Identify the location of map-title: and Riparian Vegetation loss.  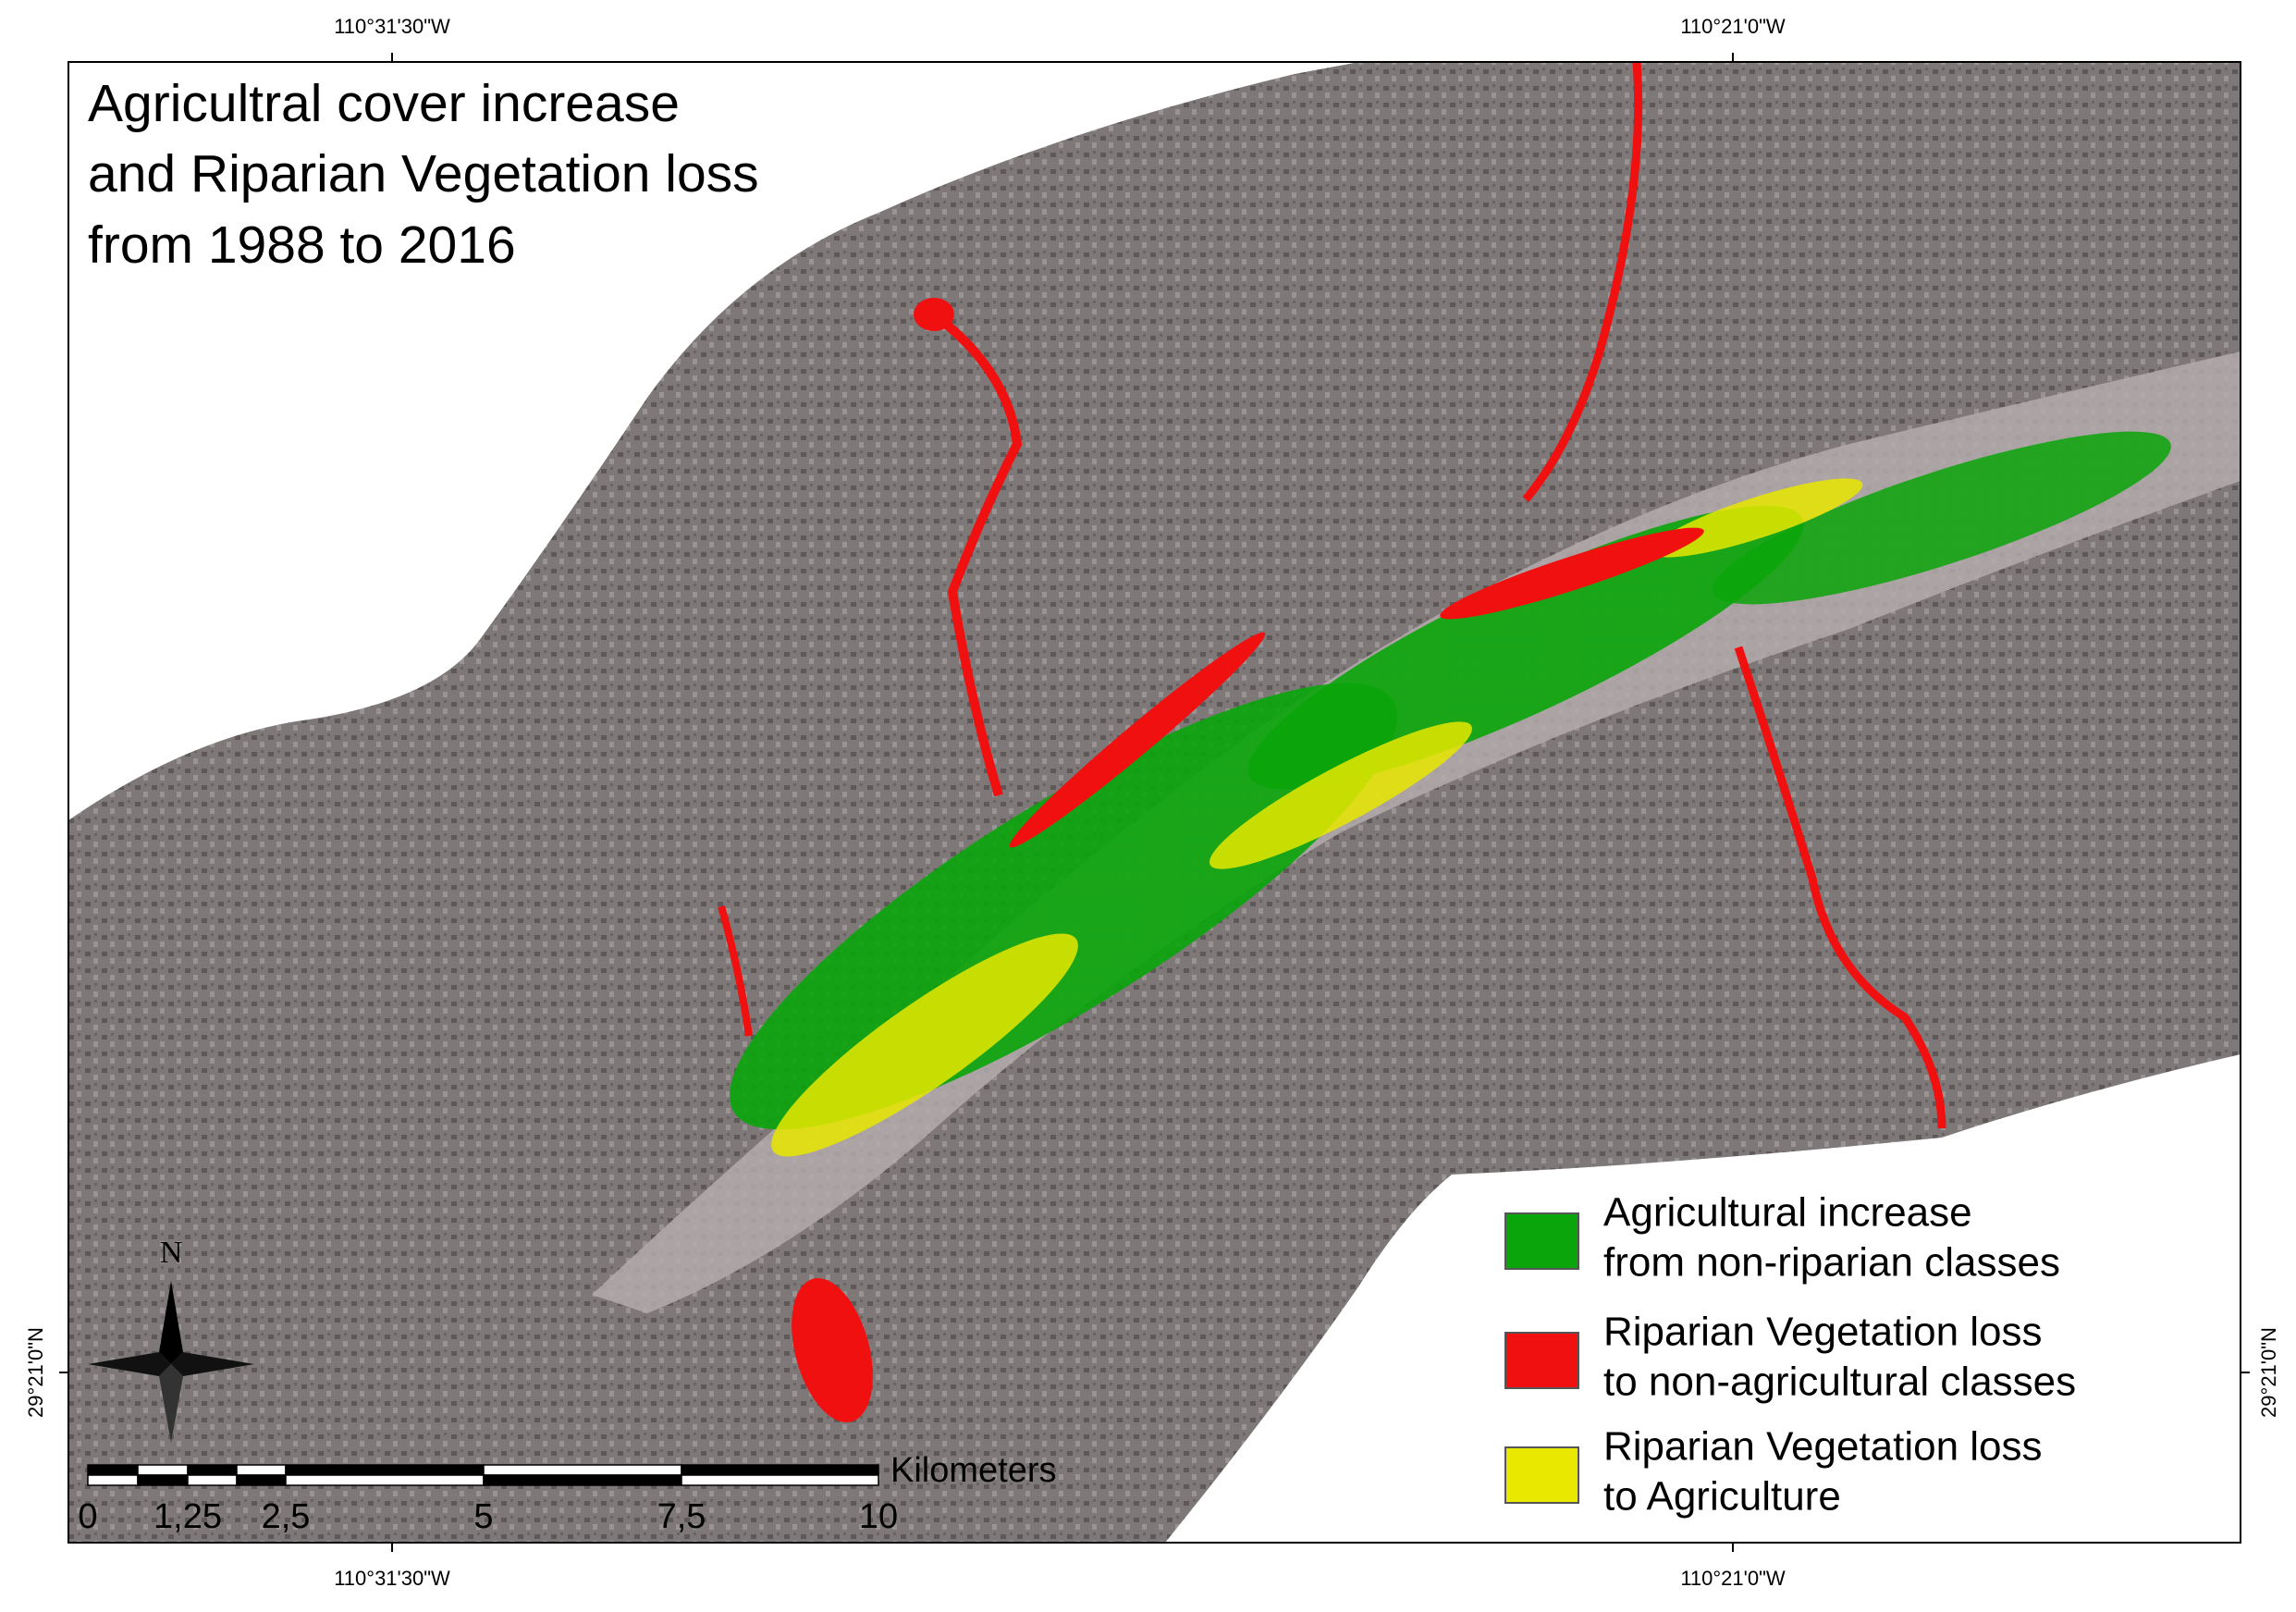
(423, 173).